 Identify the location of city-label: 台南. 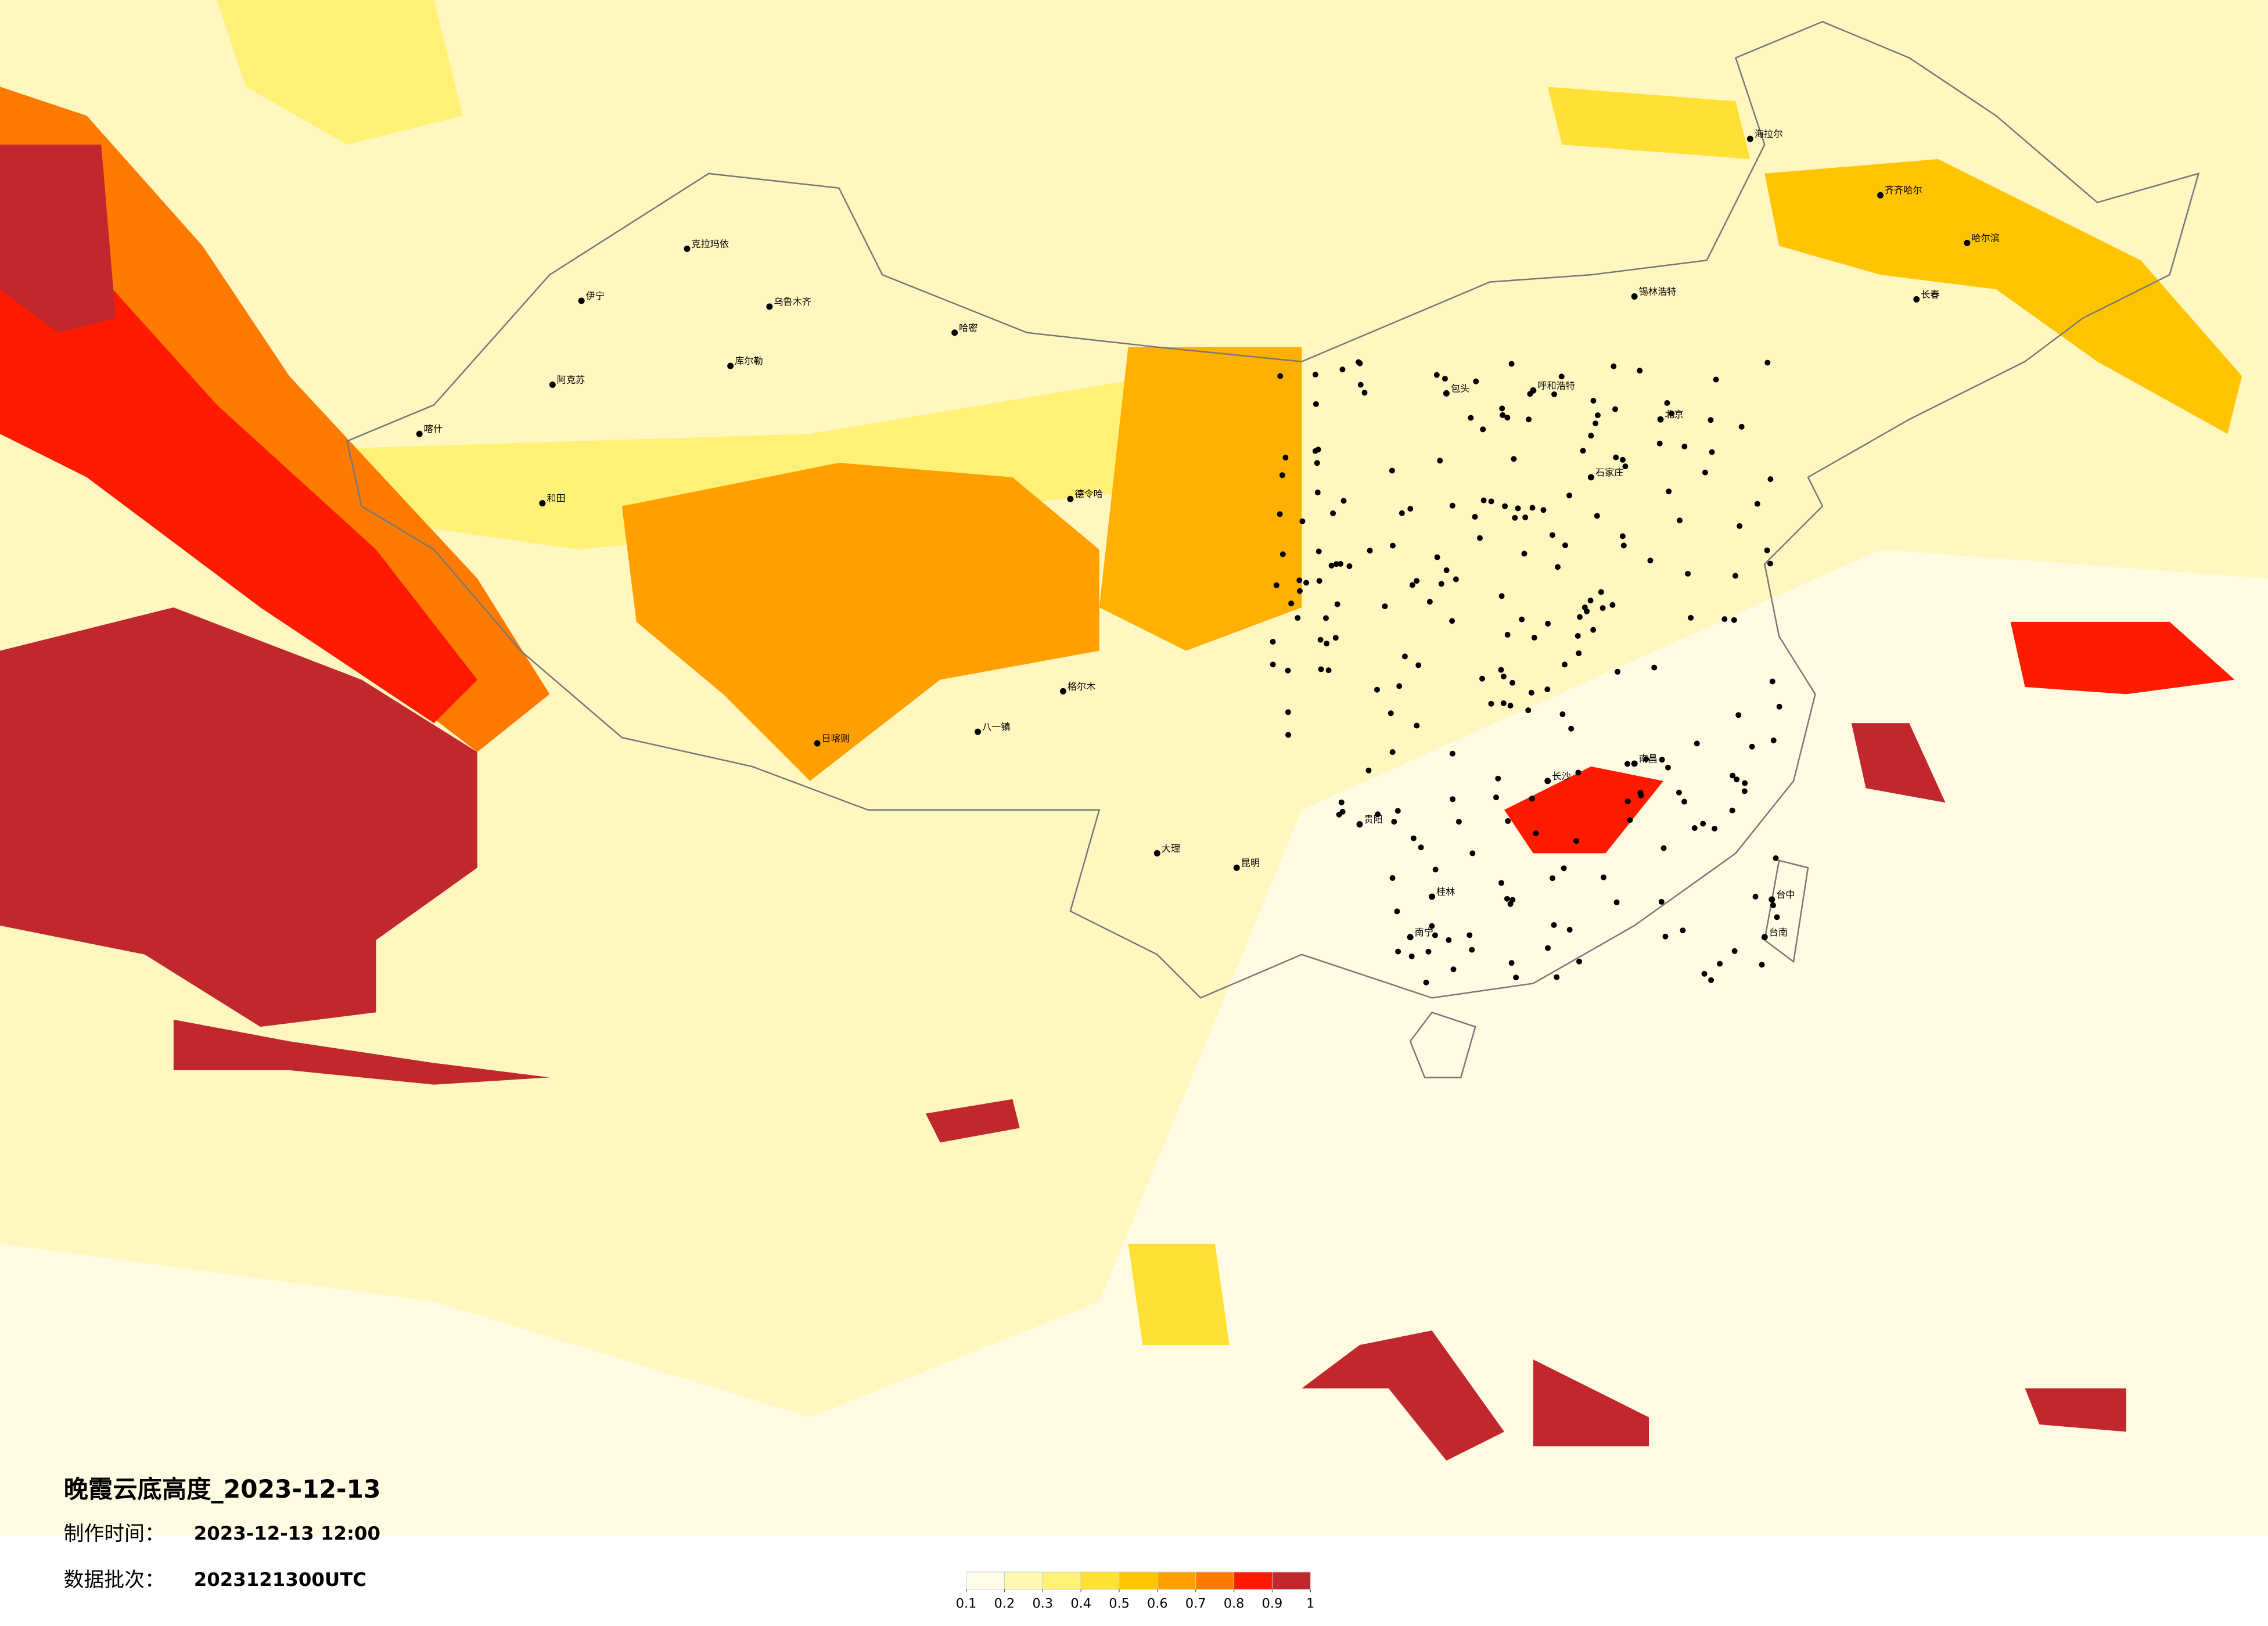
(1778, 933).